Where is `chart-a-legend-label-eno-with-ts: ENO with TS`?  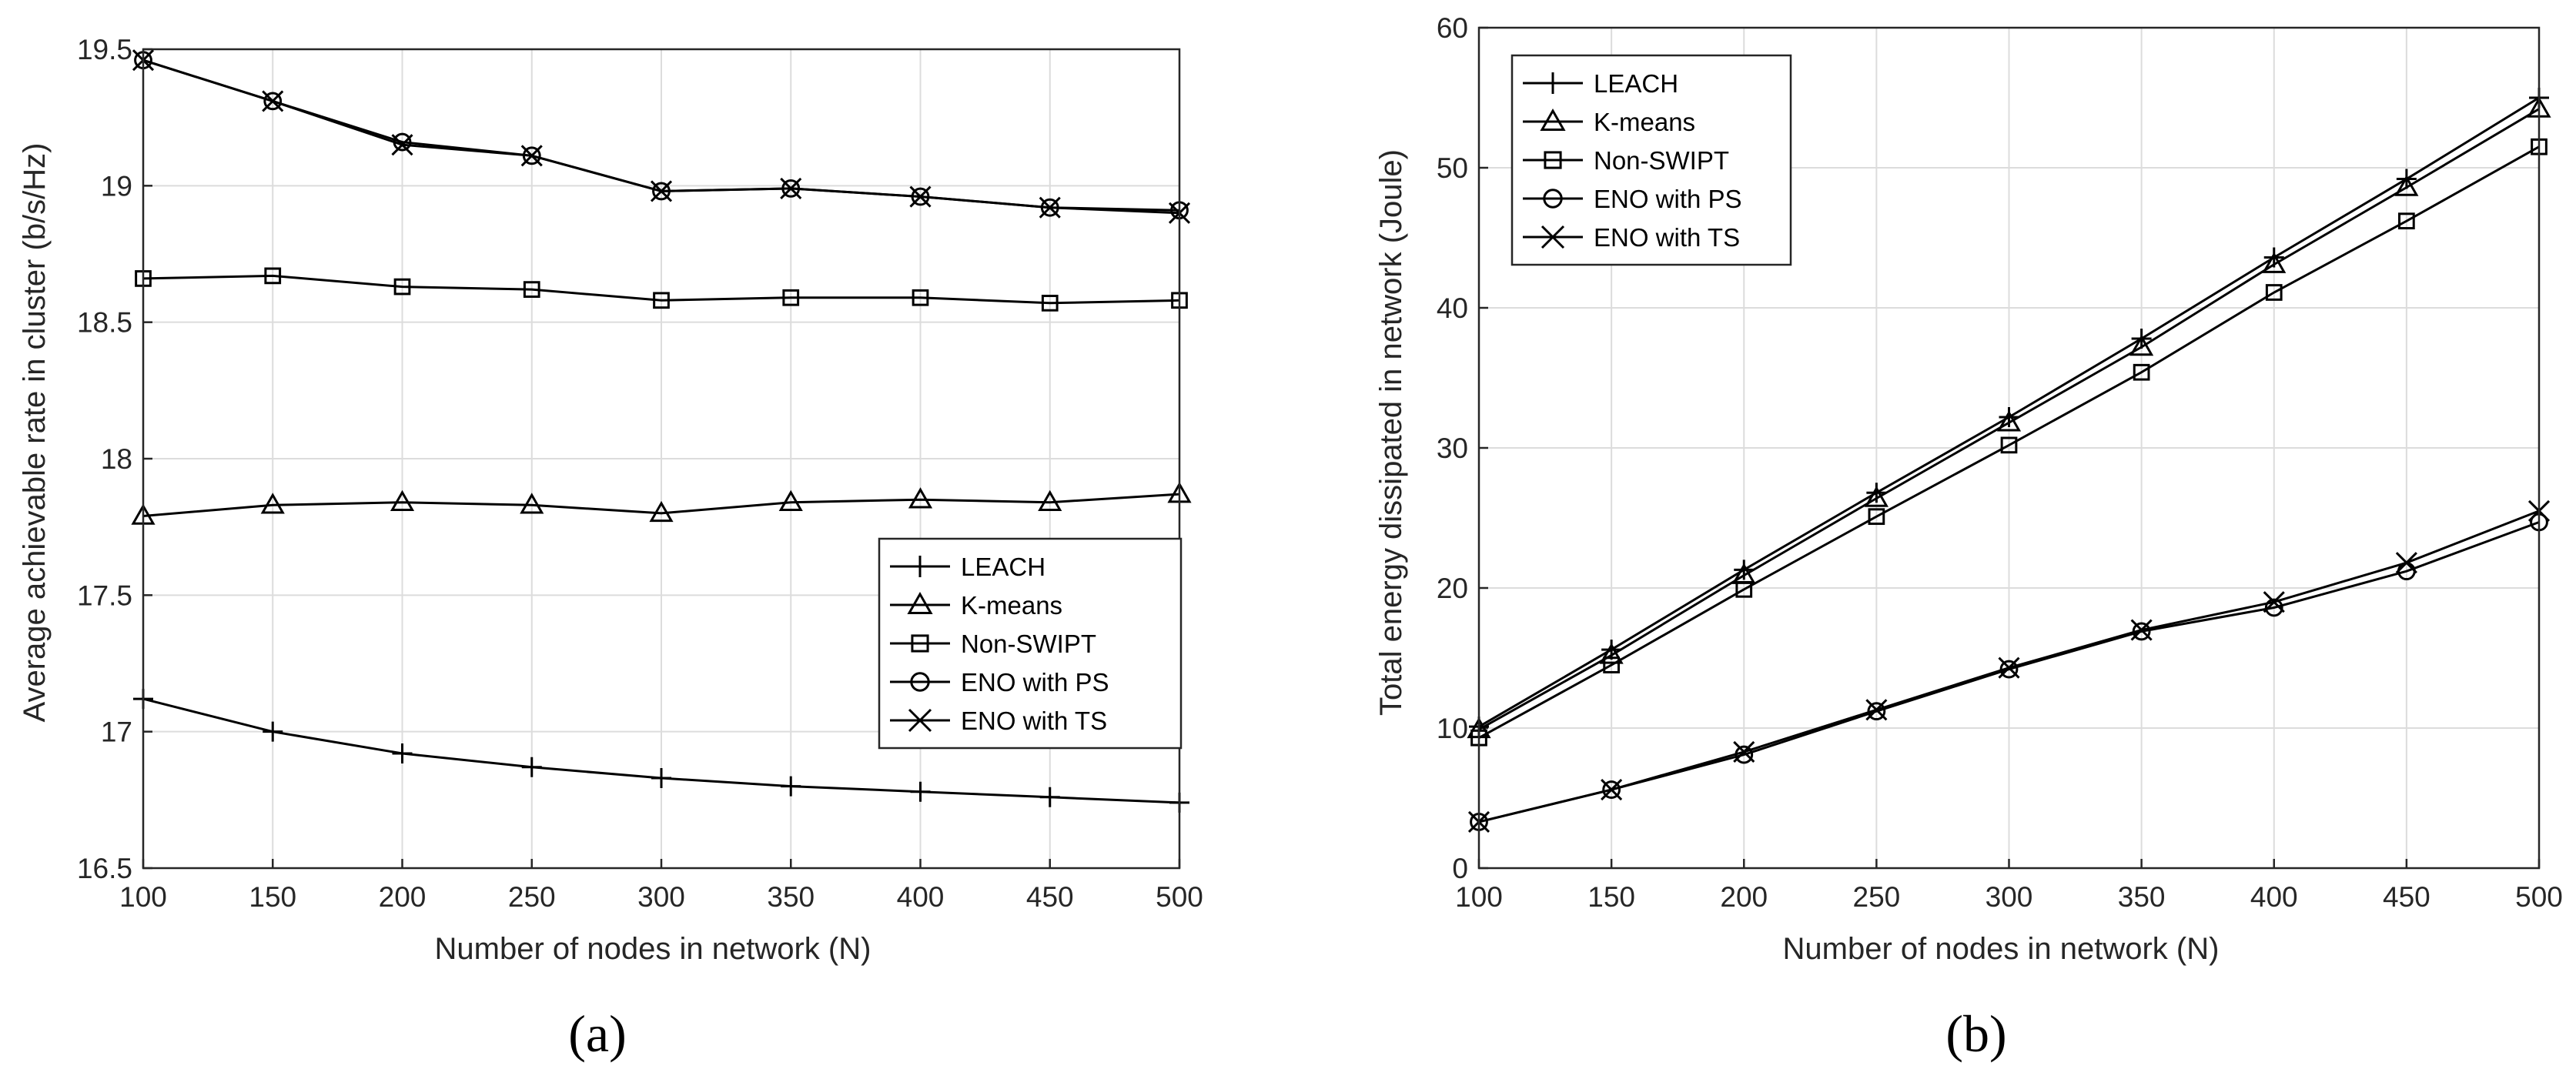
chart-a-legend-label-eno-with-ts: ENO with TS is located at coordinates (1034, 721).